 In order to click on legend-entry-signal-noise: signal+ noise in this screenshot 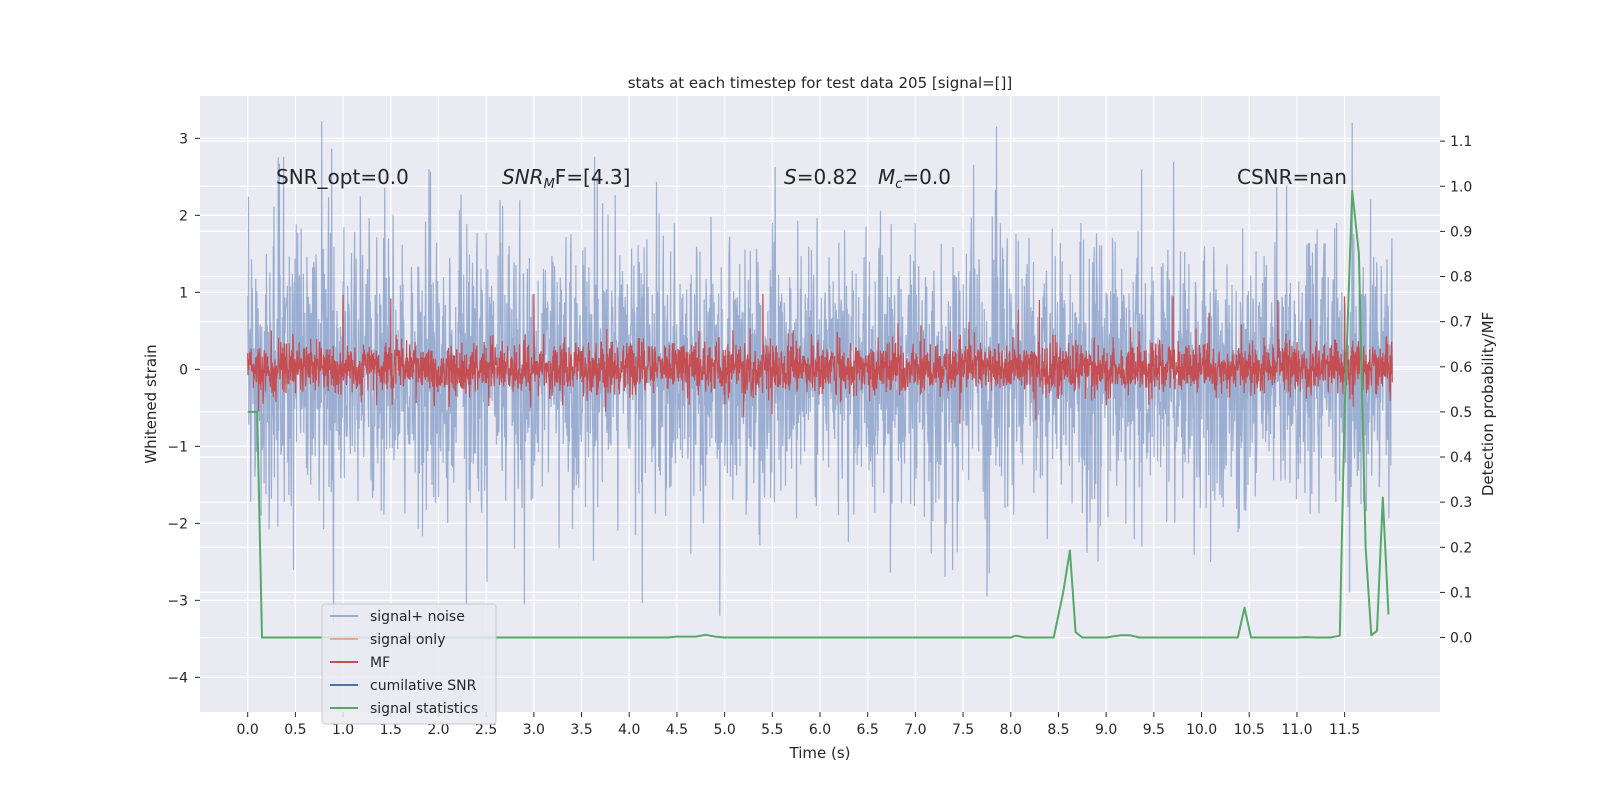, I will do `click(397, 617)`.